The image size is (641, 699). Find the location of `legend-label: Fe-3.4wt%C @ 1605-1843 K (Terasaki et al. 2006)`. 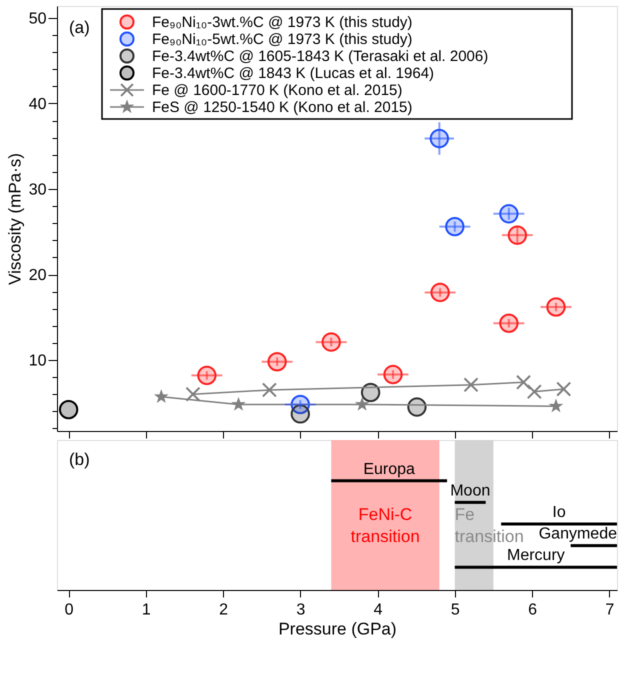

legend-label: Fe-3.4wt%C @ 1605-1843 K (Terasaki et al. 2006) is located at coordinates (320, 56).